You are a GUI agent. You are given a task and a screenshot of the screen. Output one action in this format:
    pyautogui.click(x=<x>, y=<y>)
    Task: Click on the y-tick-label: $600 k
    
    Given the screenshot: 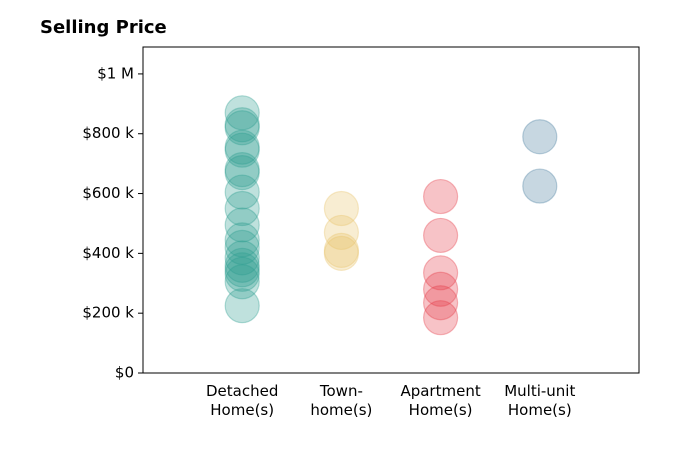 What is the action you would take?
    pyautogui.click(x=108, y=193)
    